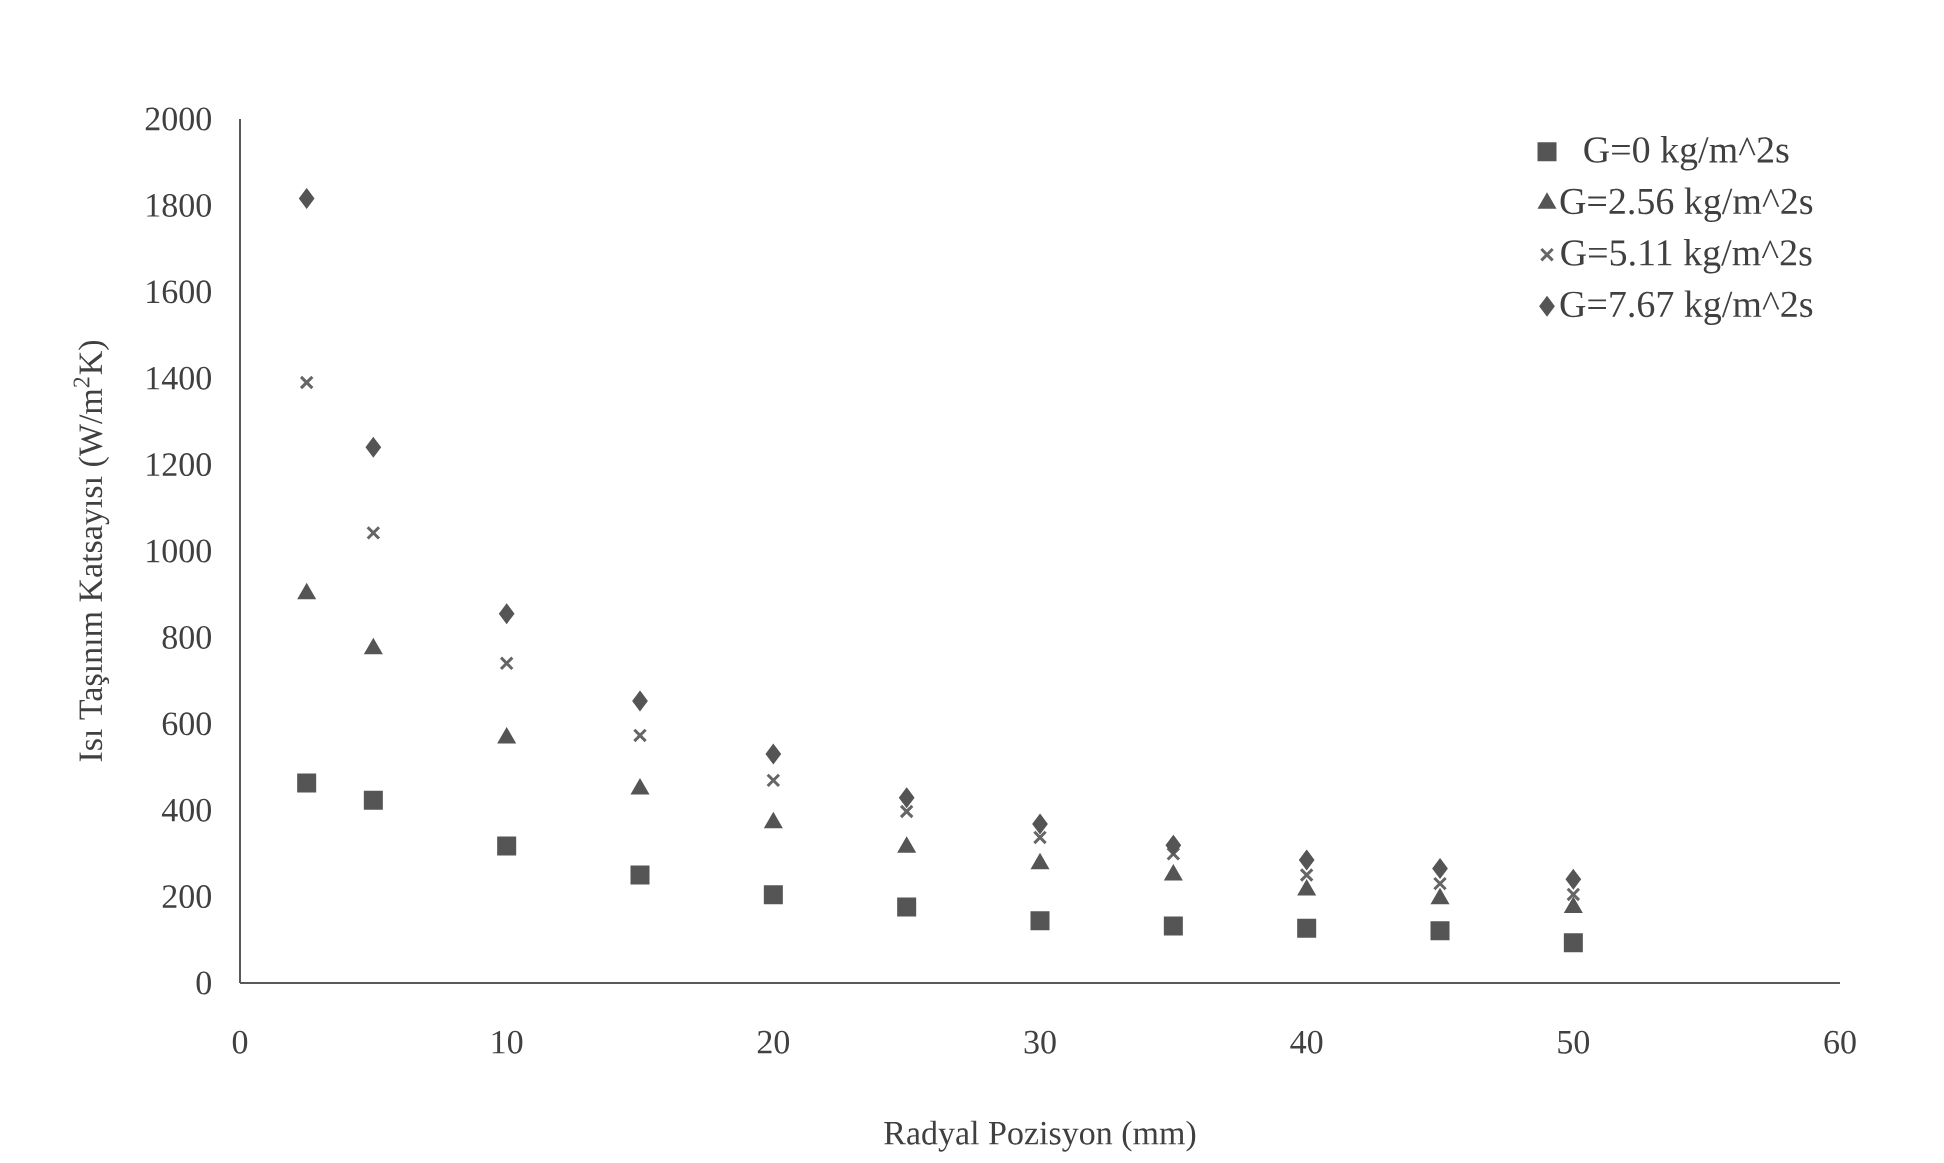 This screenshot has width=1944, height=1163. What do you see at coordinates (203, 983) in the screenshot?
I see `y-tick-label: 0` at bounding box center [203, 983].